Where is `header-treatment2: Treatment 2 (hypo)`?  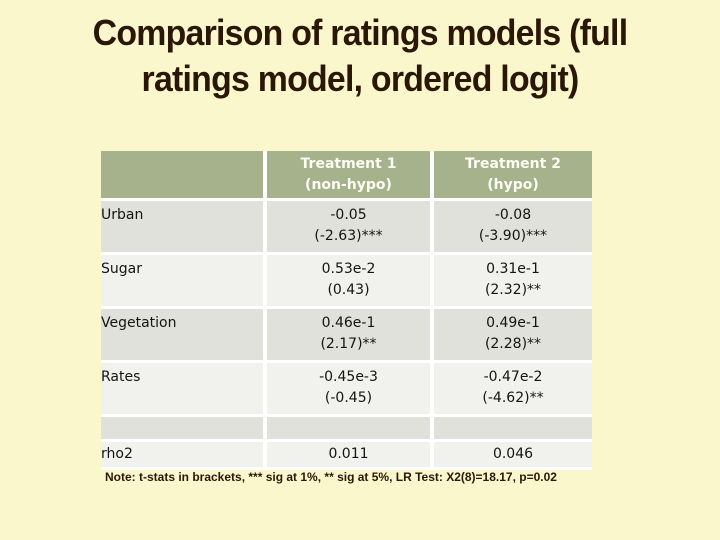 header-treatment2: Treatment 2 (hypo) is located at coordinates (512, 176).